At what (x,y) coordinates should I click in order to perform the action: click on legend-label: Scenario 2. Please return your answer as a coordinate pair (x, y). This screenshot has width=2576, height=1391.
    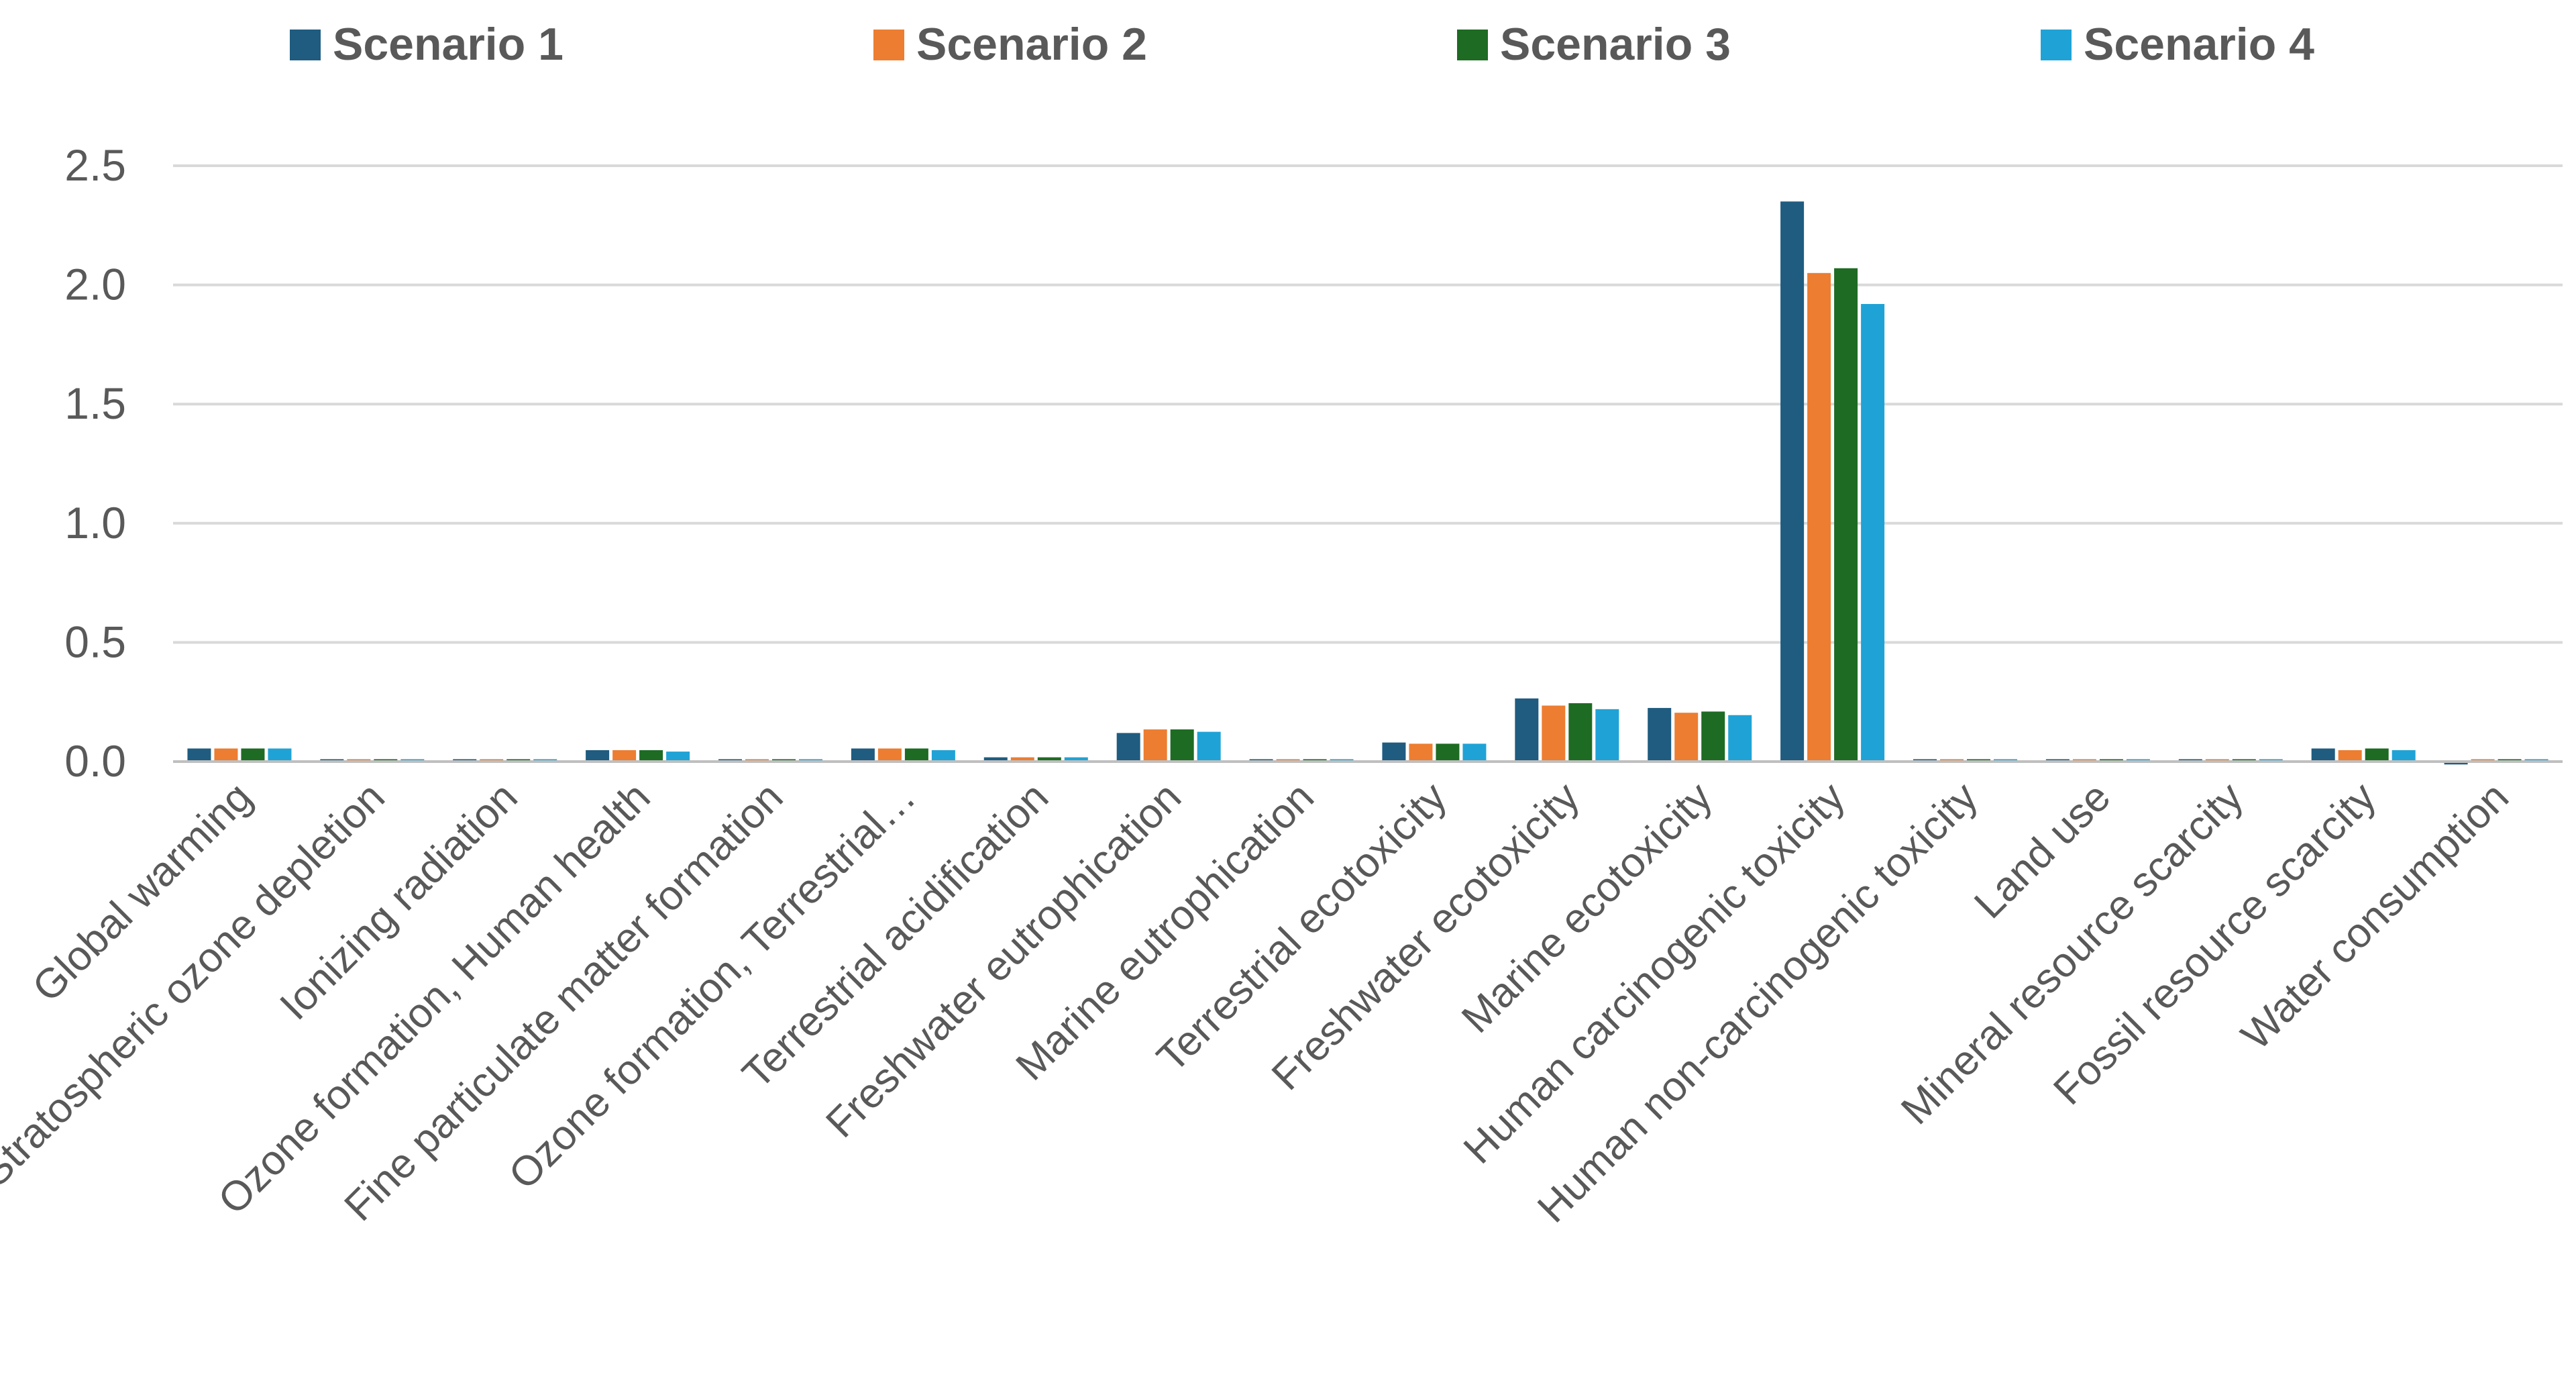
    Looking at the image, I should click on (1031, 44).